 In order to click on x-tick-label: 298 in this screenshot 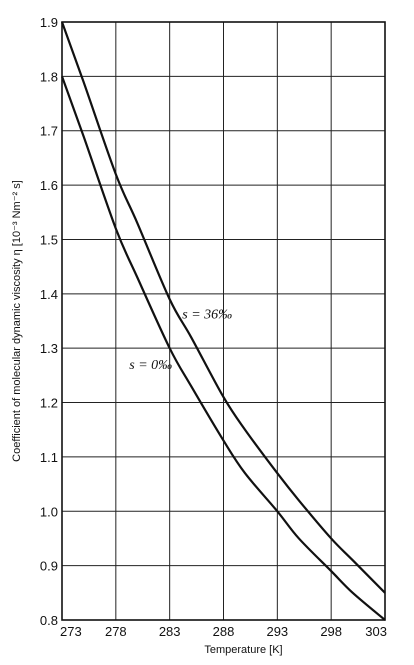, I will do `click(331, 631)`.